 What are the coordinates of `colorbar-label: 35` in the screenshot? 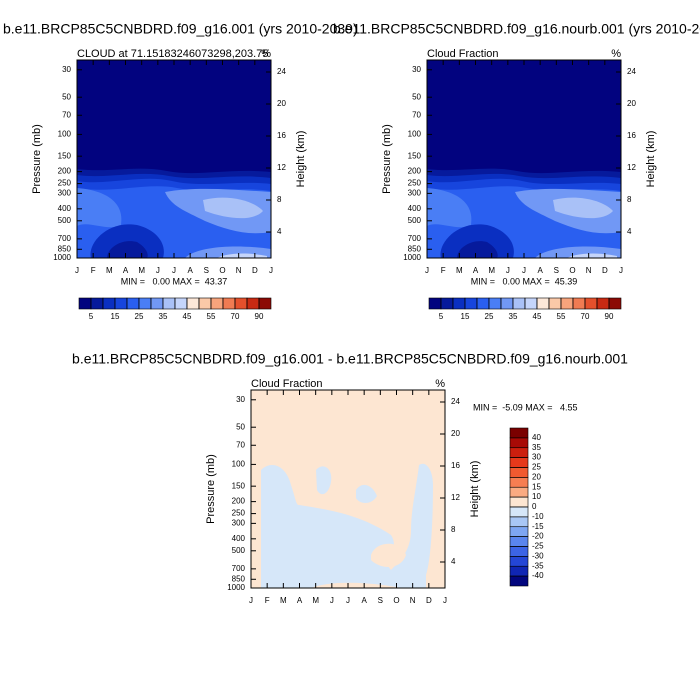 It's located at (513, 316).